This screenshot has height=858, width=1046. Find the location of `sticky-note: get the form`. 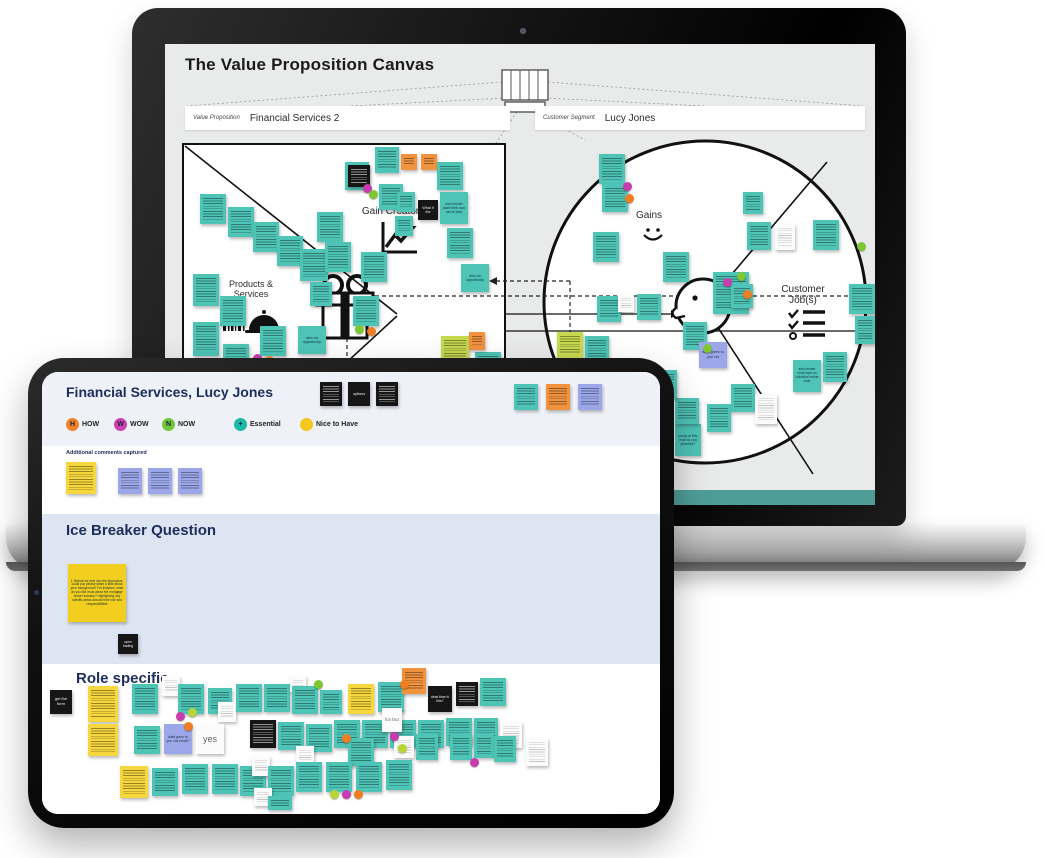

sticky-note: get the form is located at coordinates (61, 702).